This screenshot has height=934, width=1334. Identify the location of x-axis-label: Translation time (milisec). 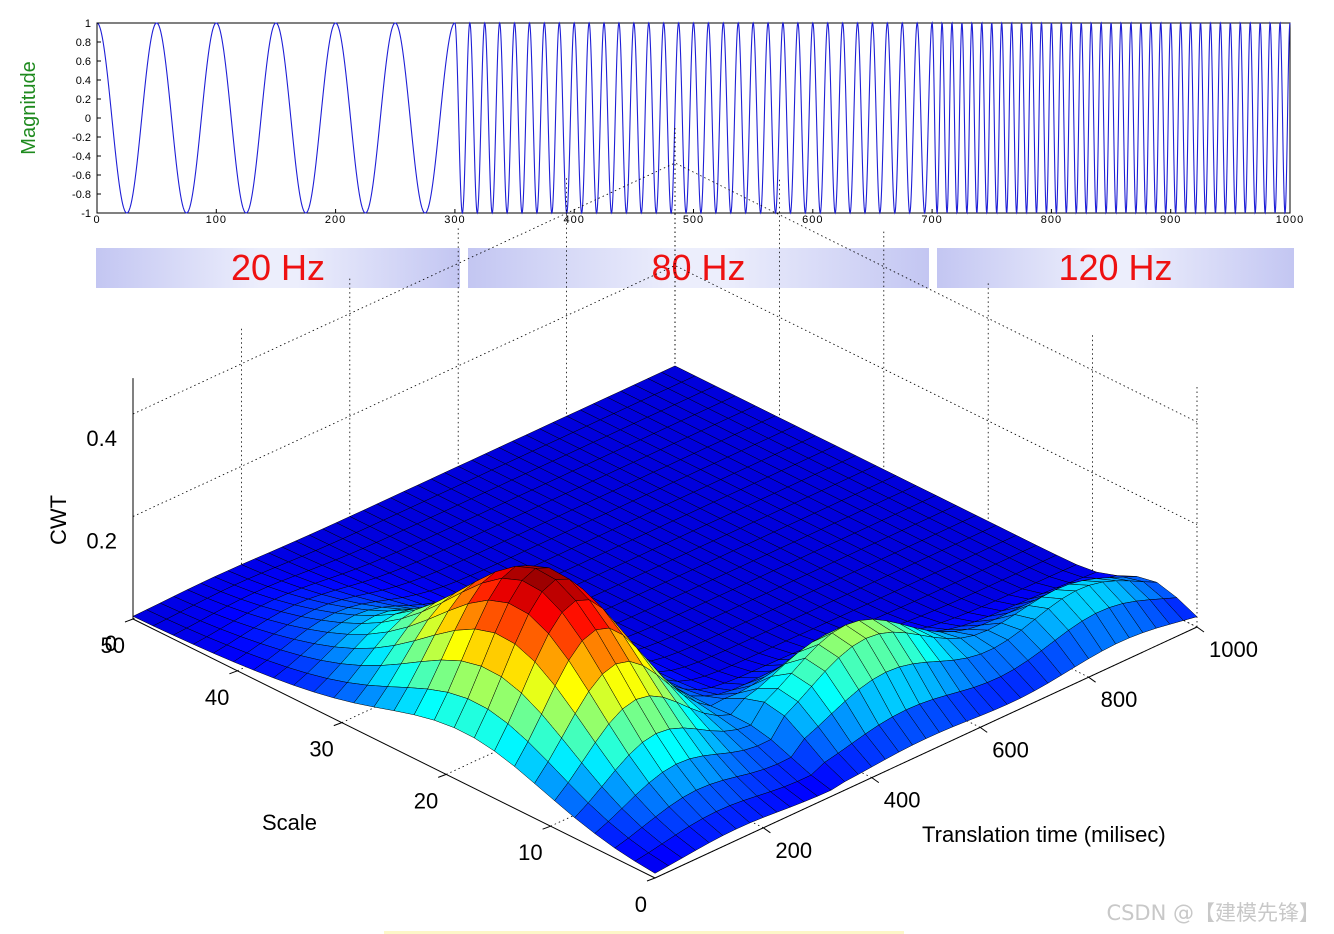
(1044, 834).